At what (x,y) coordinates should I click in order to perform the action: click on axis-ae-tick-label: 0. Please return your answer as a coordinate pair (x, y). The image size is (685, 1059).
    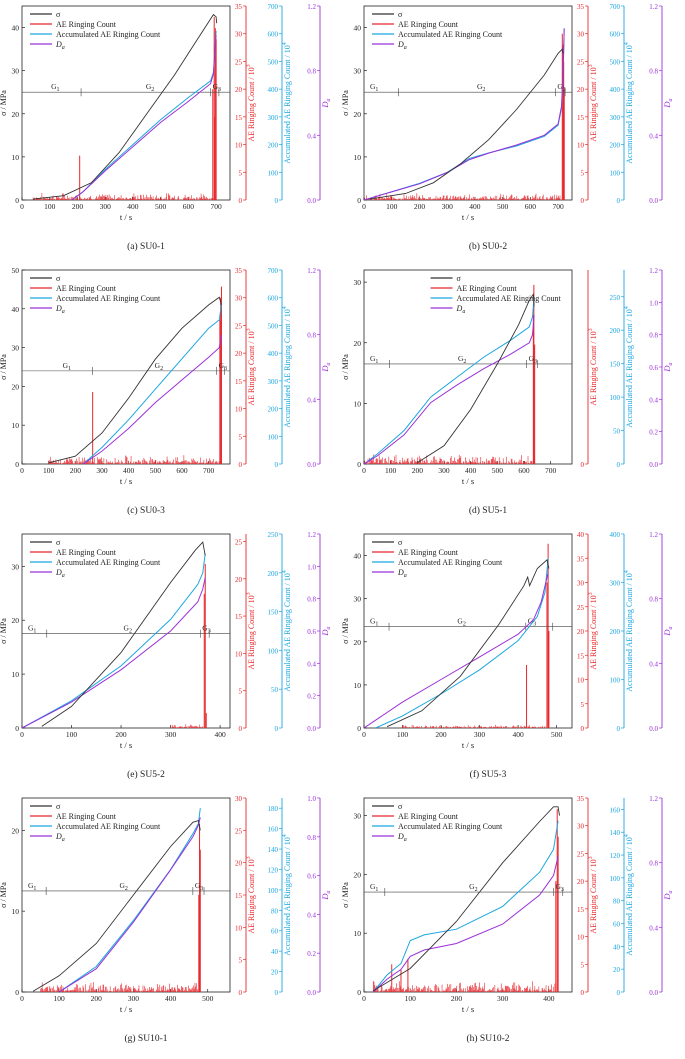
    Looking at the image, I should click on (241, 465).